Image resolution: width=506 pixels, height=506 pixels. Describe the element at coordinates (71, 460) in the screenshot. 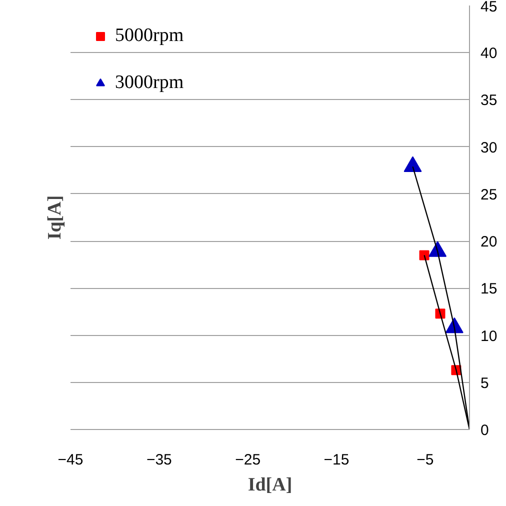

I see `x-tick-label: −45` at that location.